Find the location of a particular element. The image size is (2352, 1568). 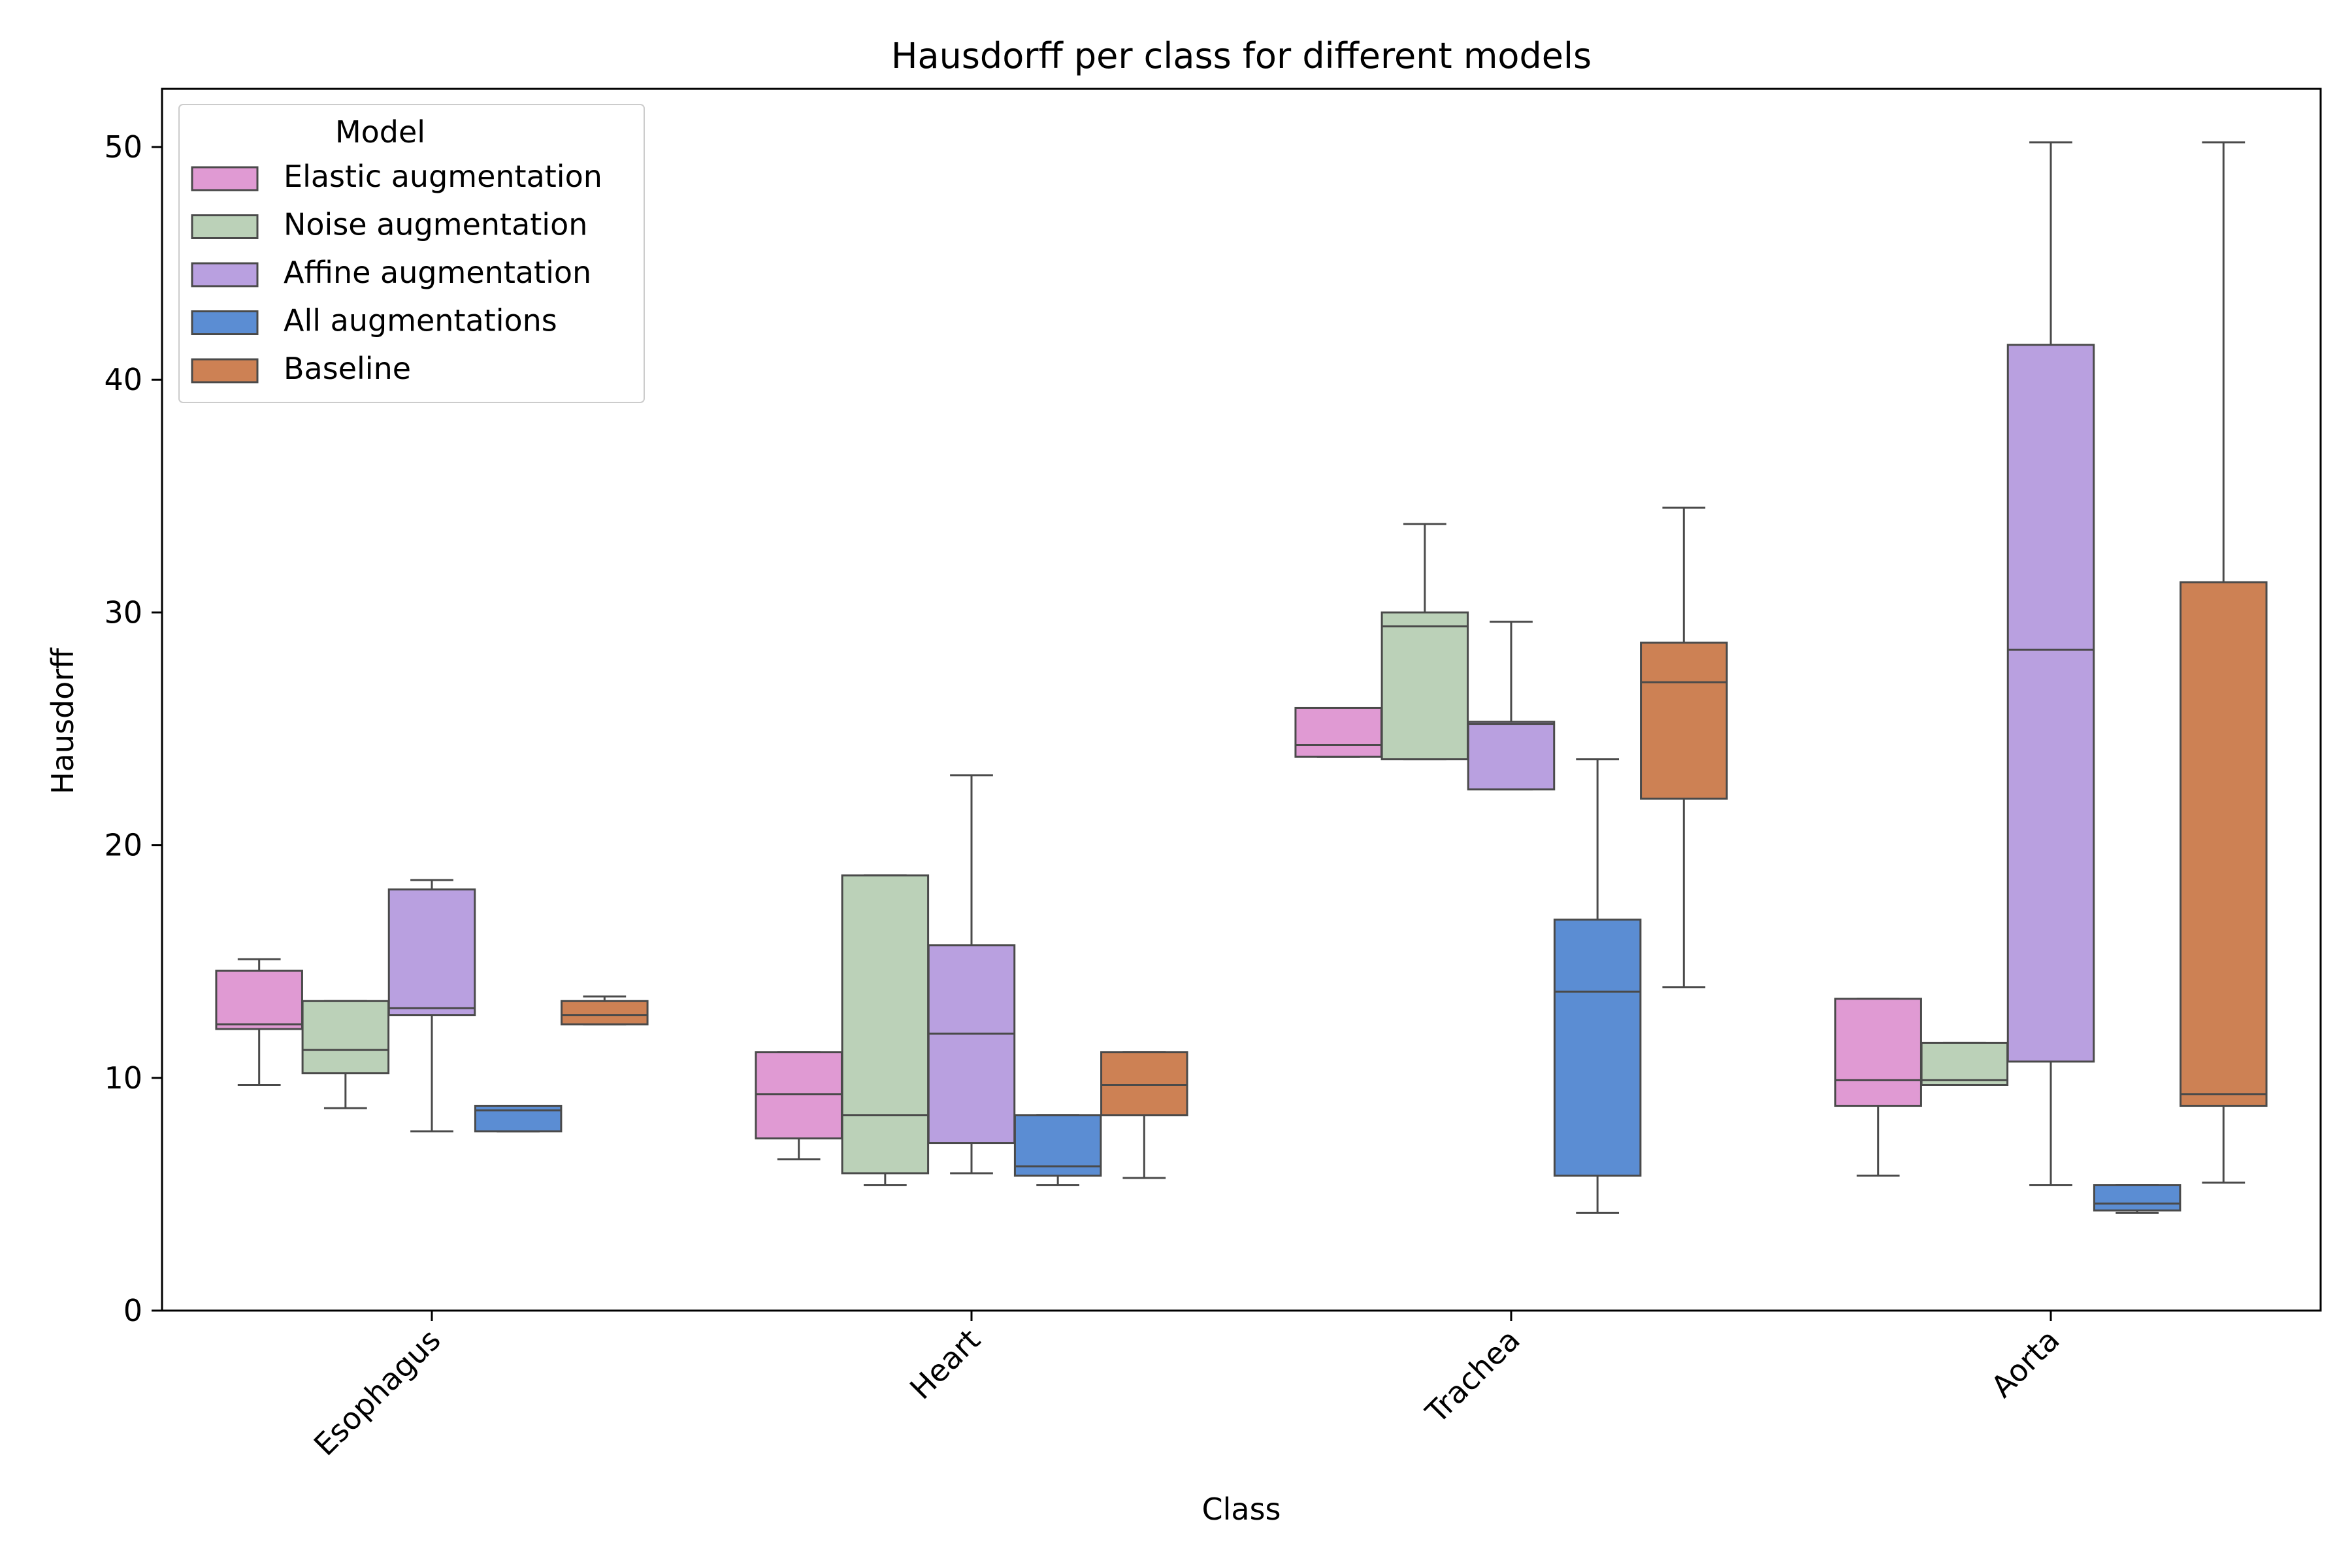

legend-title: Model is located at coordinates (380, 132).